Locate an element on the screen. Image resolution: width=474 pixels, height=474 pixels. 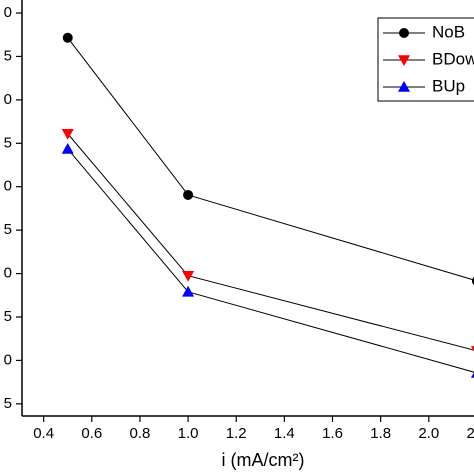
x-tick-label: 0.8 is located at coordinates (140, 433).